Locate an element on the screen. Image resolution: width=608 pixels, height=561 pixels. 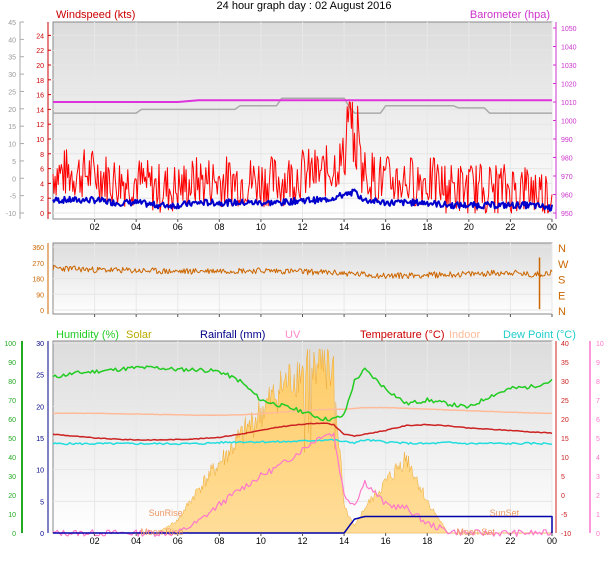
temp-tick-label: 40 is located at coordinates (565, 344).